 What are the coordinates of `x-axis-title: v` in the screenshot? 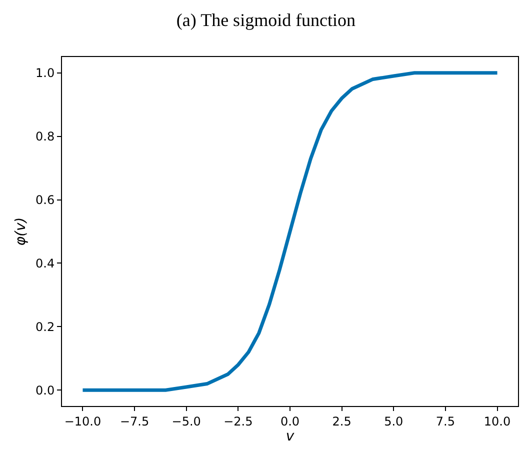 It's located at (290, 436).